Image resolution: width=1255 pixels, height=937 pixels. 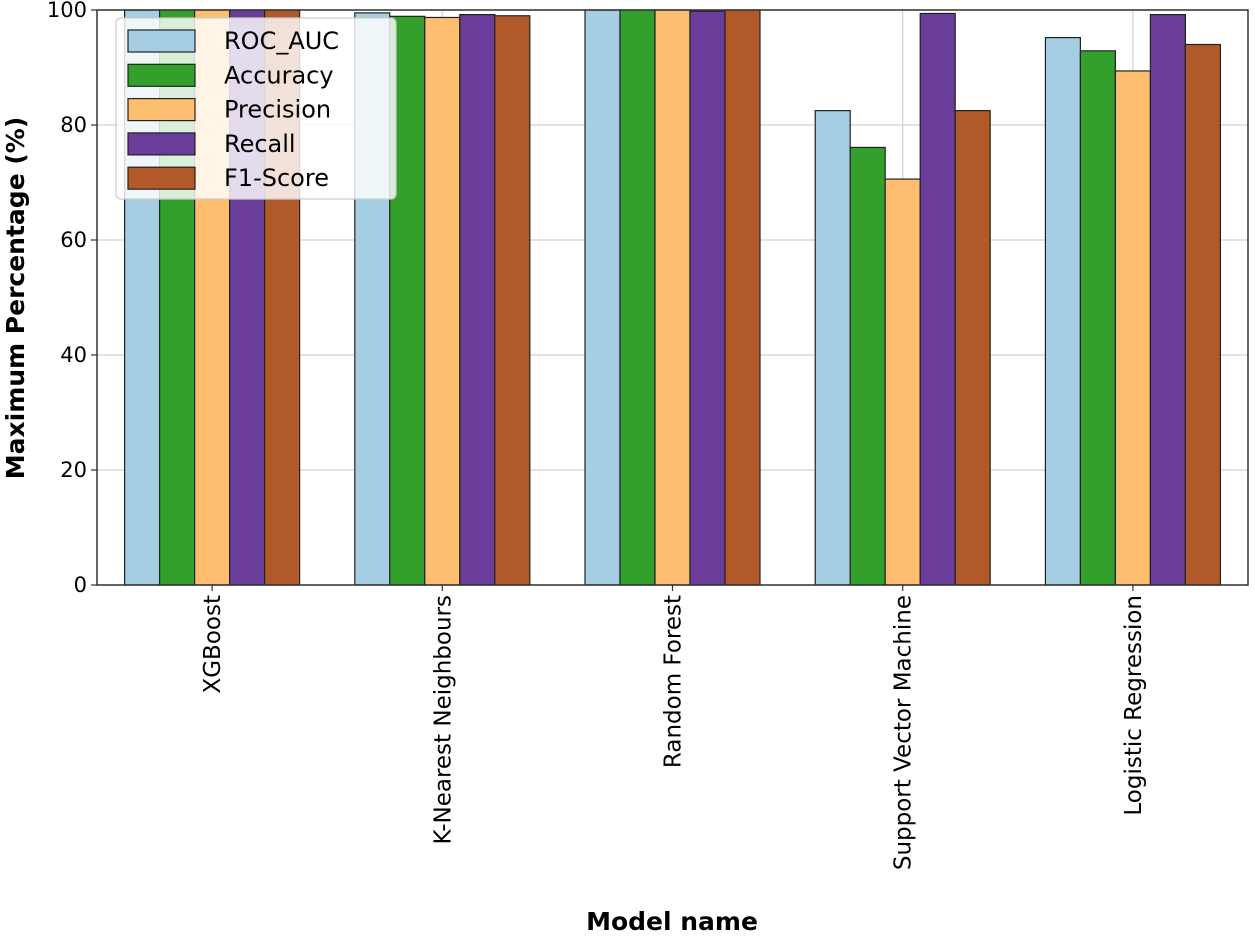 What do you see at coordinates (279, 75) in the screenshot?
I see `legend-label: Accuracy` at bounding box center [279, 75].